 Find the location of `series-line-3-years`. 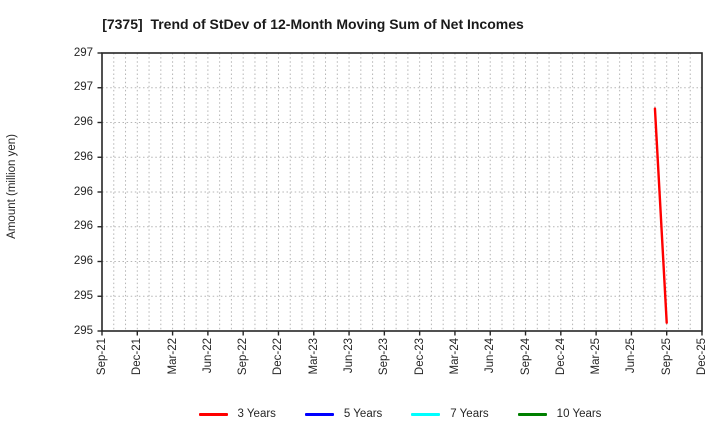

series-line-3-years is located at coordinates (660, 215).